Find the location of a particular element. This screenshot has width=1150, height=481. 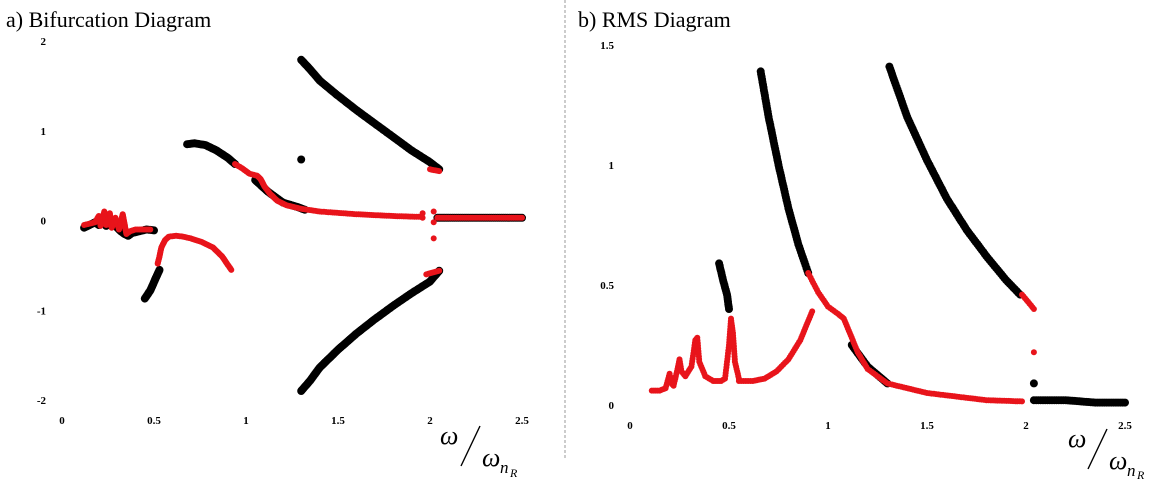

chart-b-series-stable is located at coordinates (842, 337).